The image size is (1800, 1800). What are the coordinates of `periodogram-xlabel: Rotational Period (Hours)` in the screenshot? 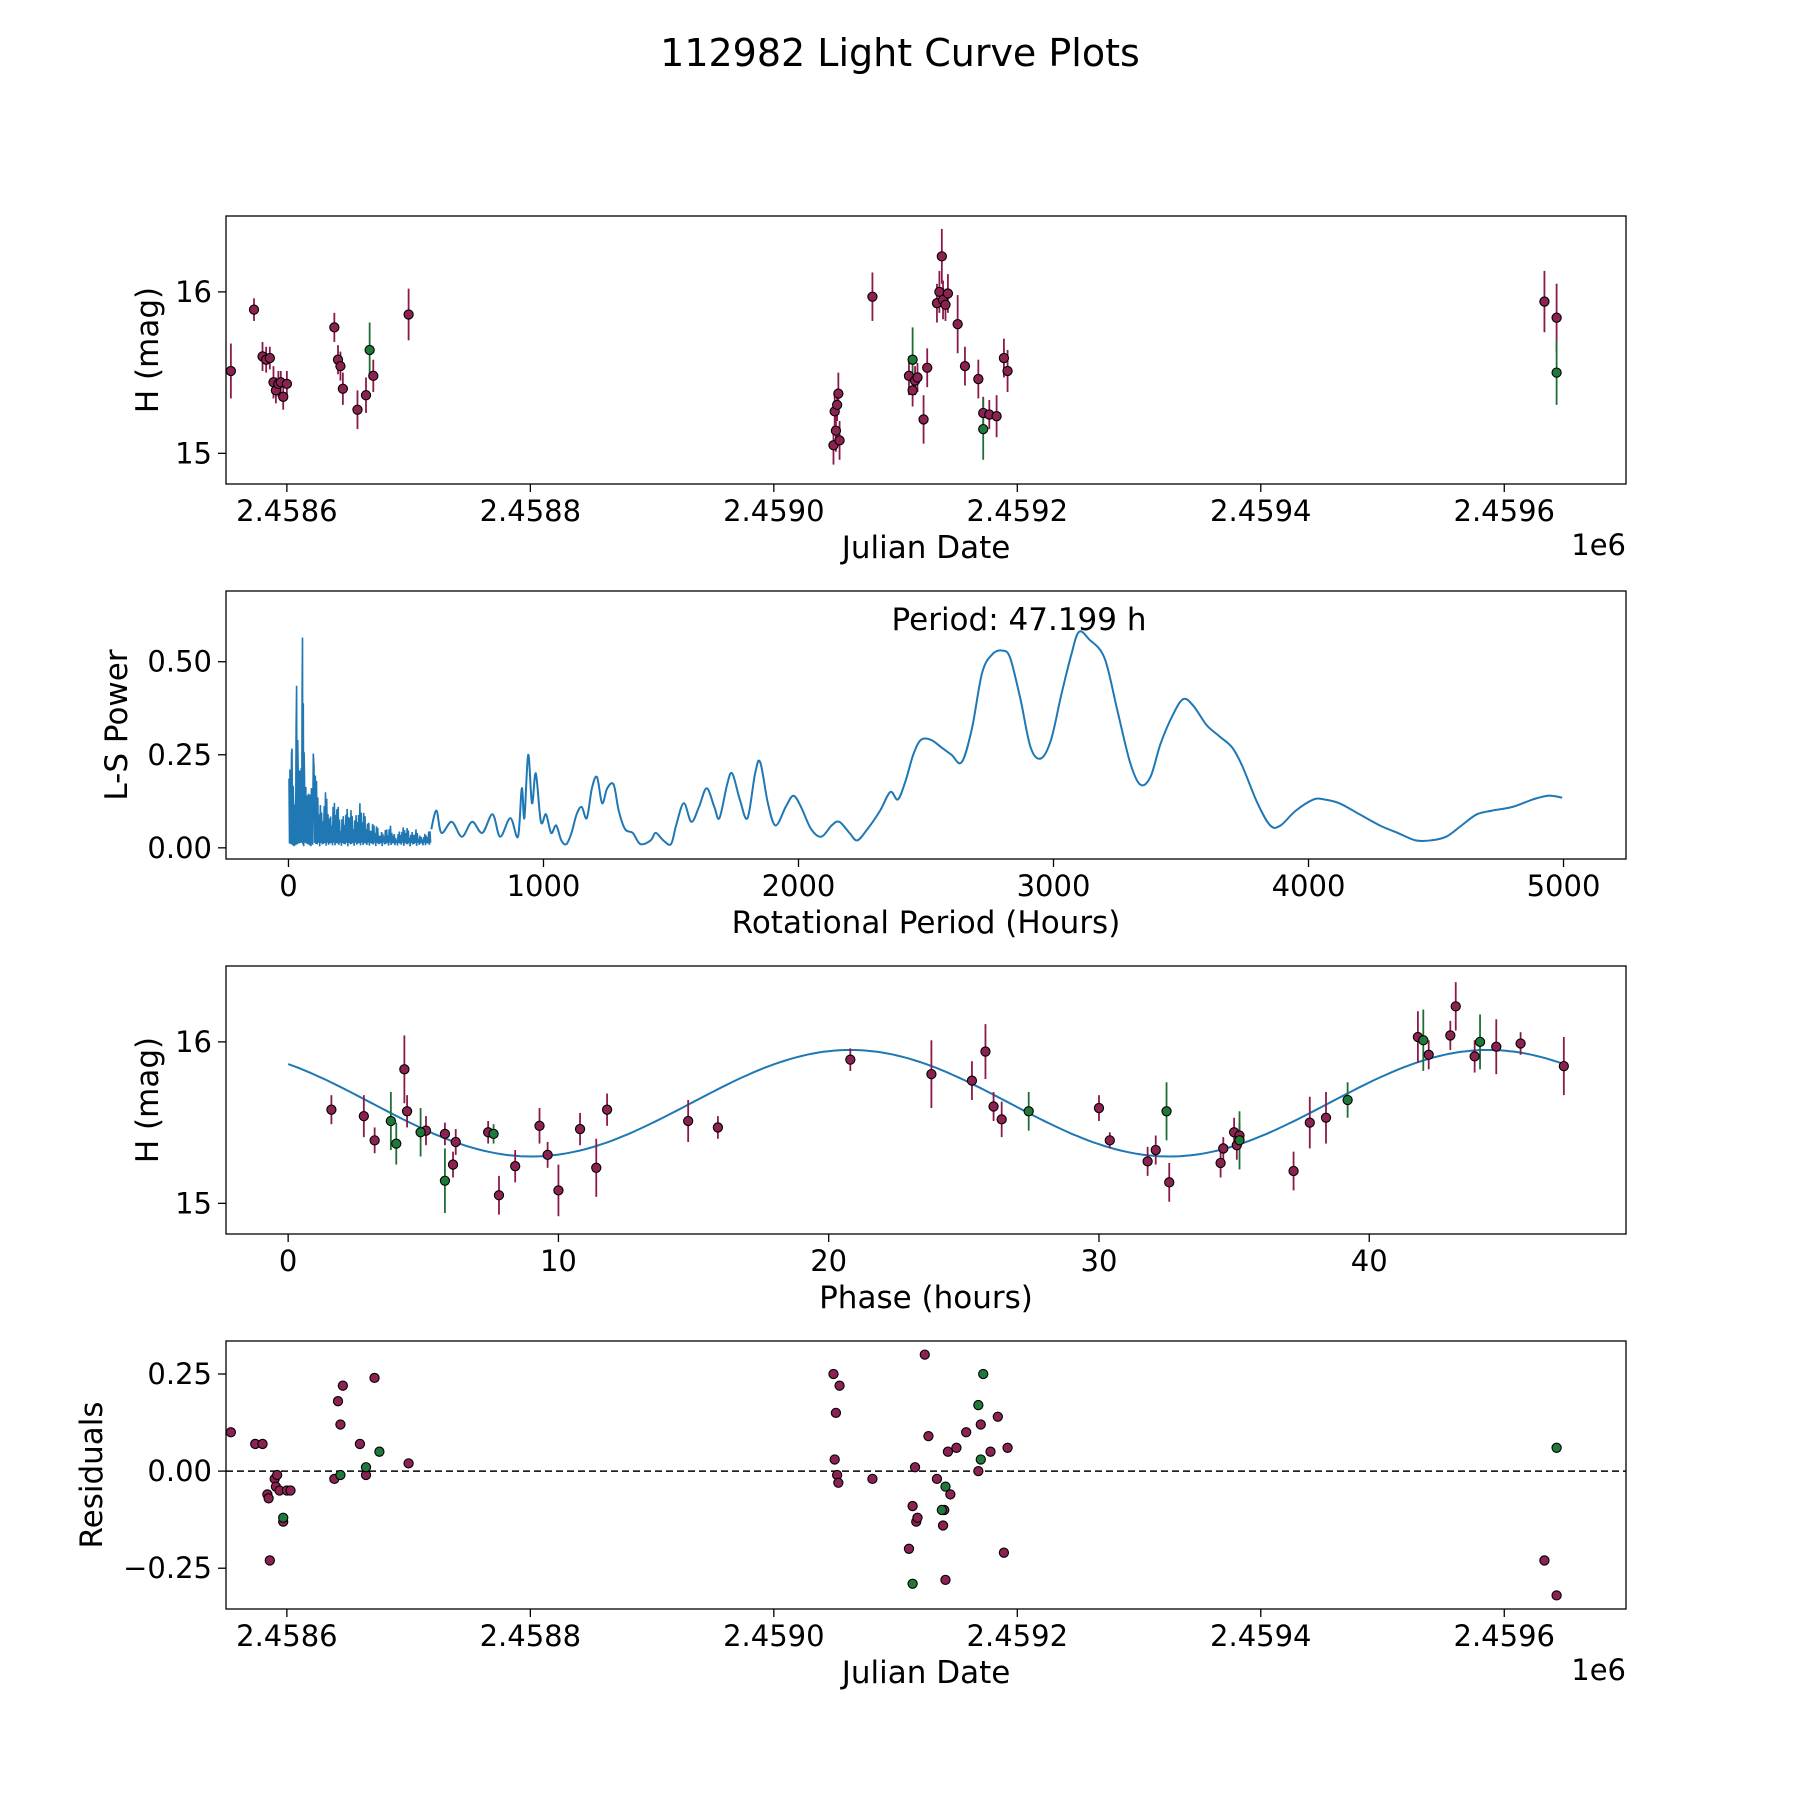 It's located at (926, 923).